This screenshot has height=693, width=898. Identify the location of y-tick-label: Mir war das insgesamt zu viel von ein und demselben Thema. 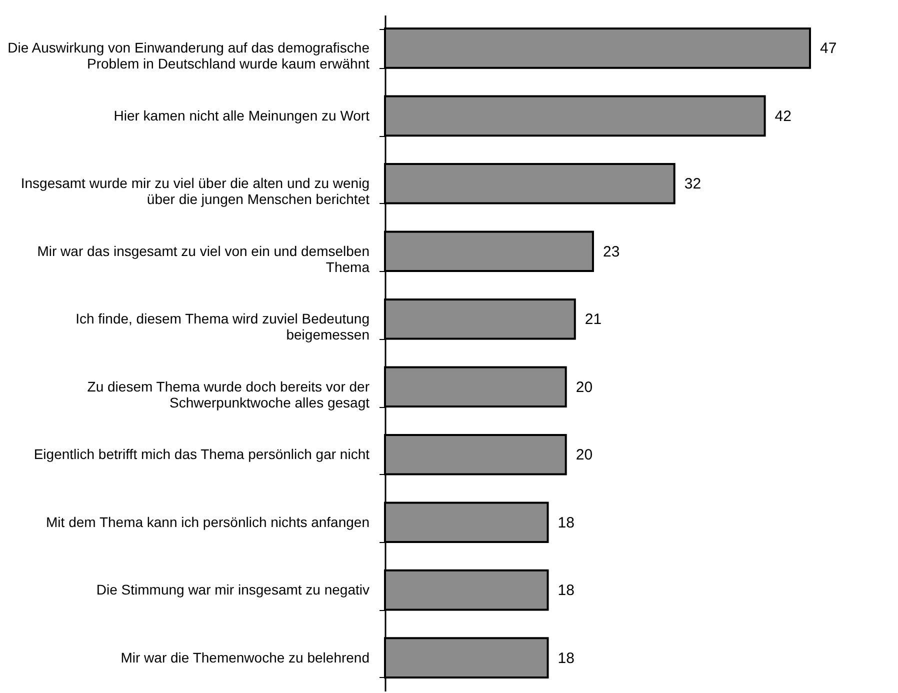
(203, 258).